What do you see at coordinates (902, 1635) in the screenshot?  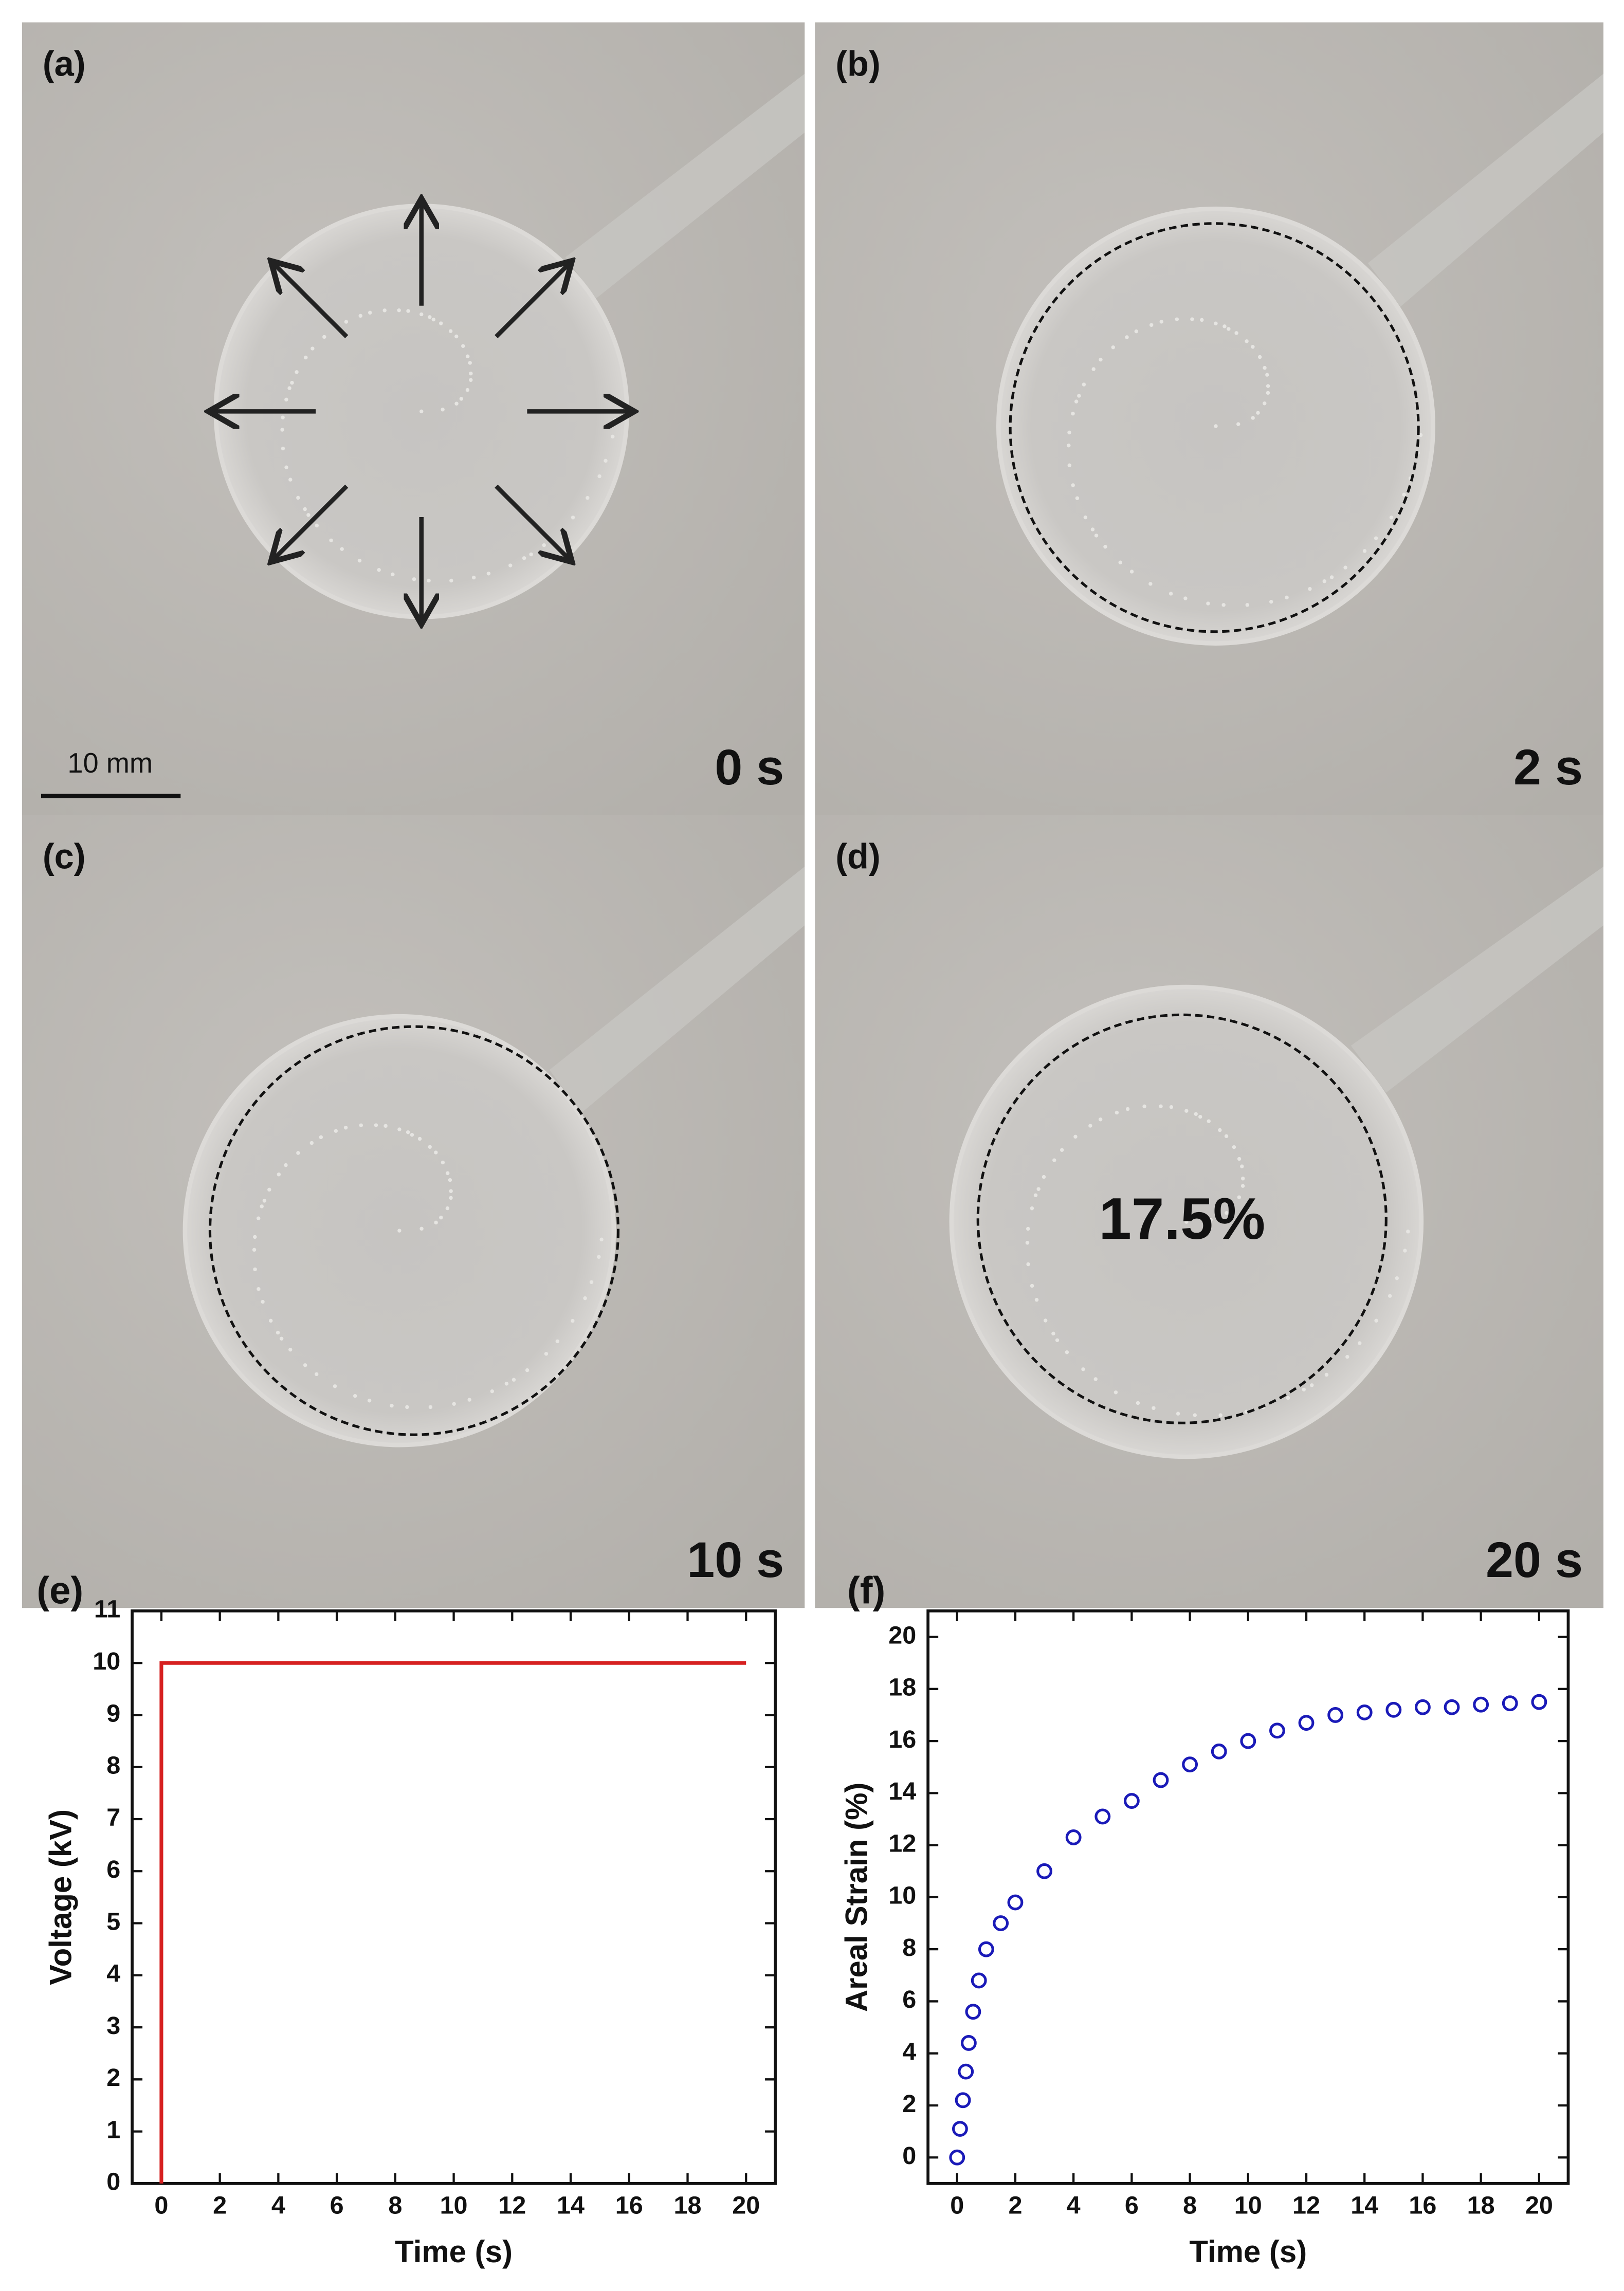 I see `y-tick-label: 20` at bounding box center [902, 1635].